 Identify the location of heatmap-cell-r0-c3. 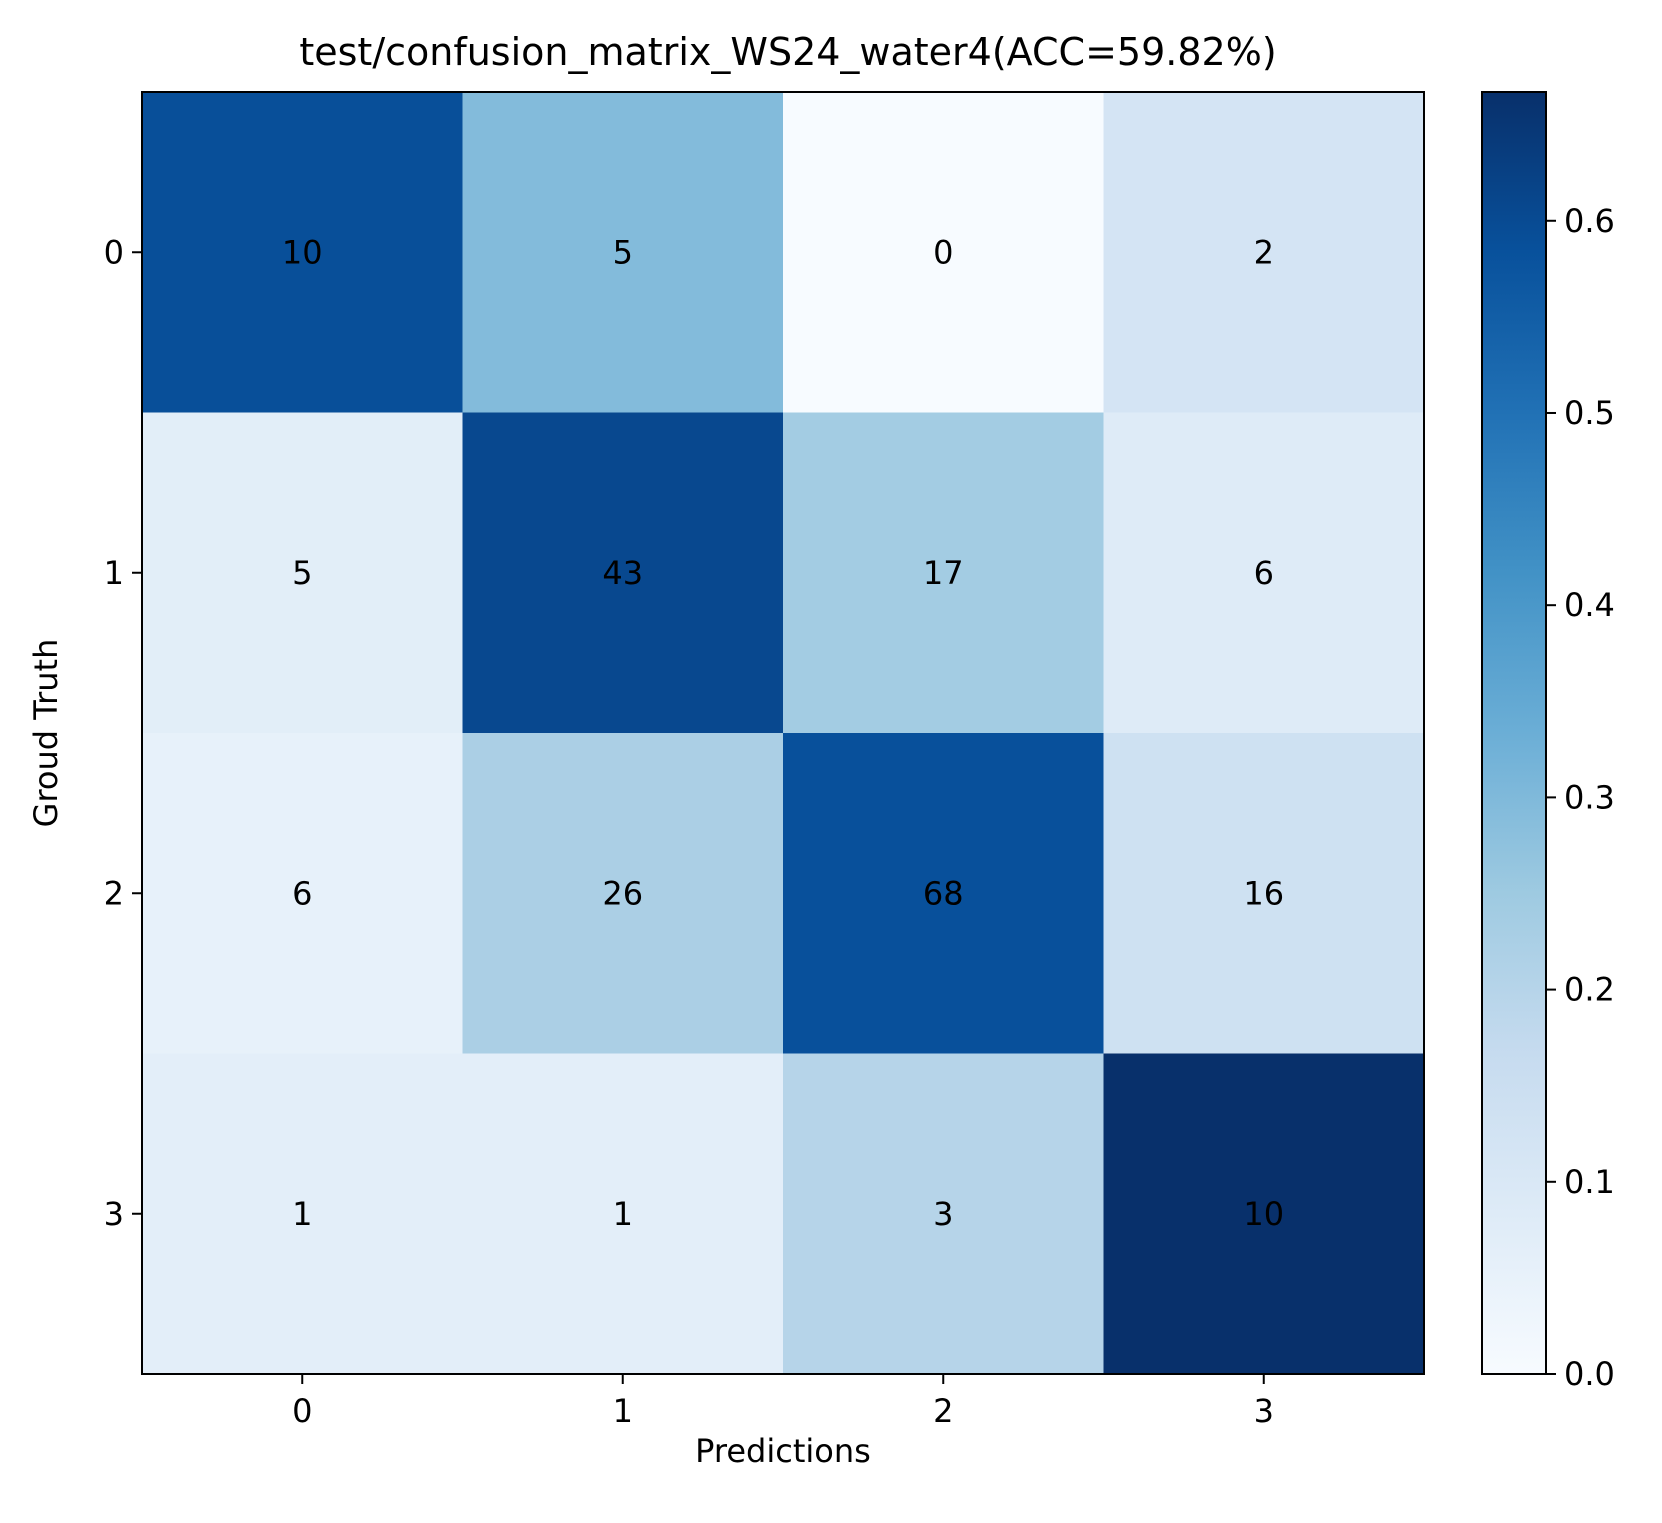
(1264, 252).